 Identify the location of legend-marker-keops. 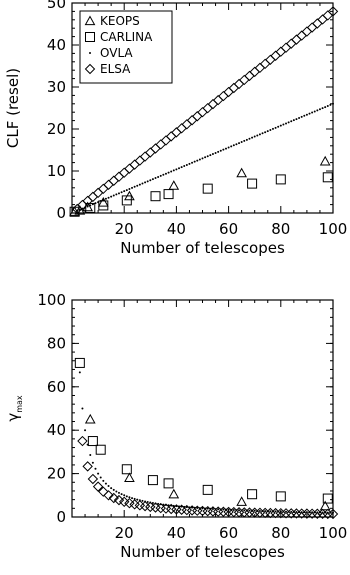
(90, 20).